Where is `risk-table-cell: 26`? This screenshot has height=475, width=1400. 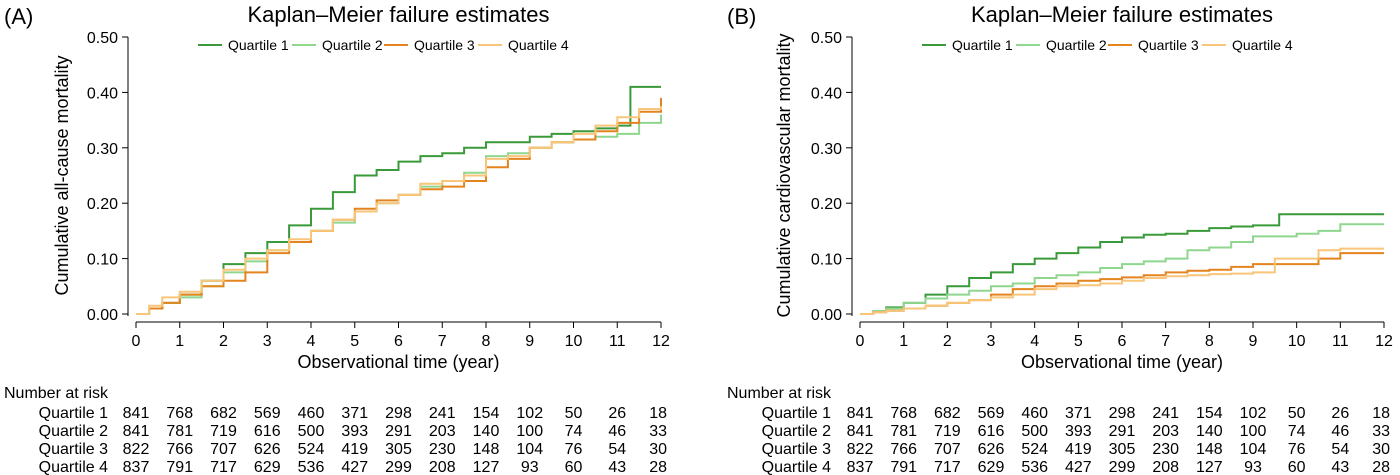 risk-table-cell: 26 is located at coordinates (1340, 413).